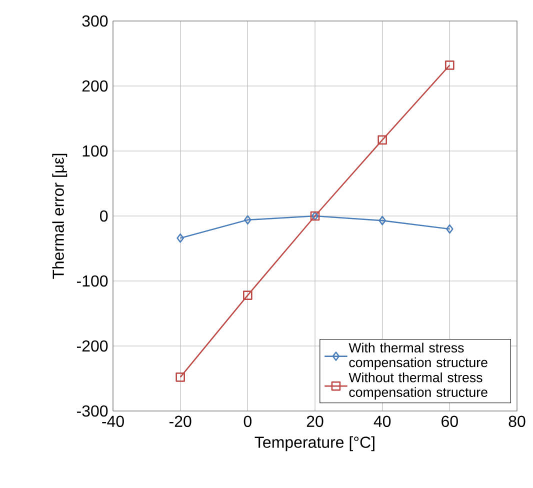 The image size is (533, 488). What do you see at coordinates (450, 422) in the screenshot?
I see `x-tick-label: 60` at bounding box center [450, 422].